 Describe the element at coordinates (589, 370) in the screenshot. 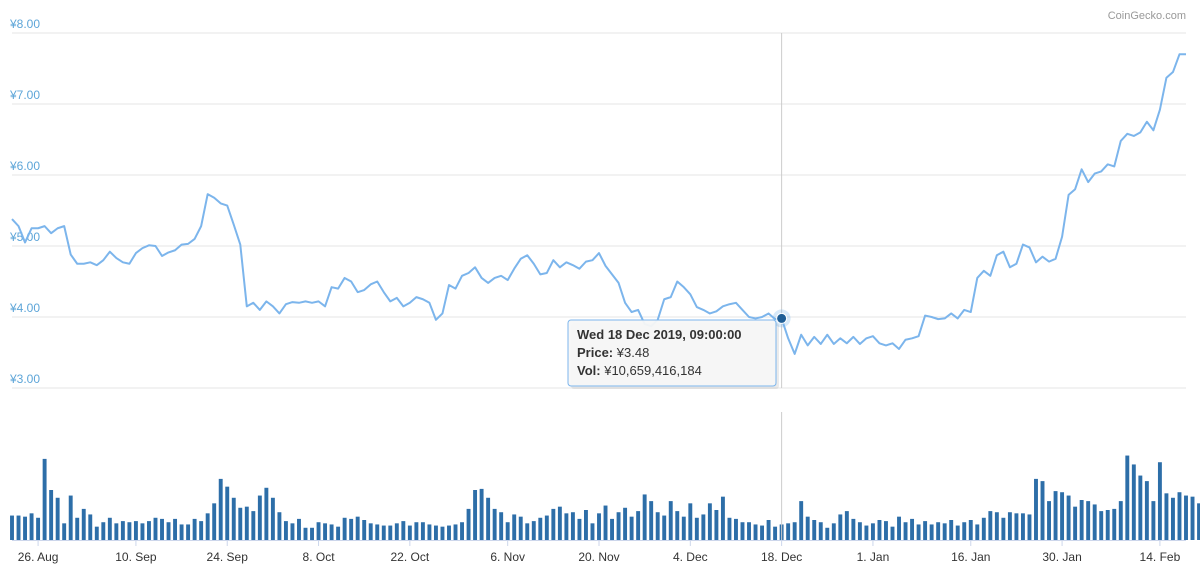

I see `tooltip-vol-label: Vol:` at that location.